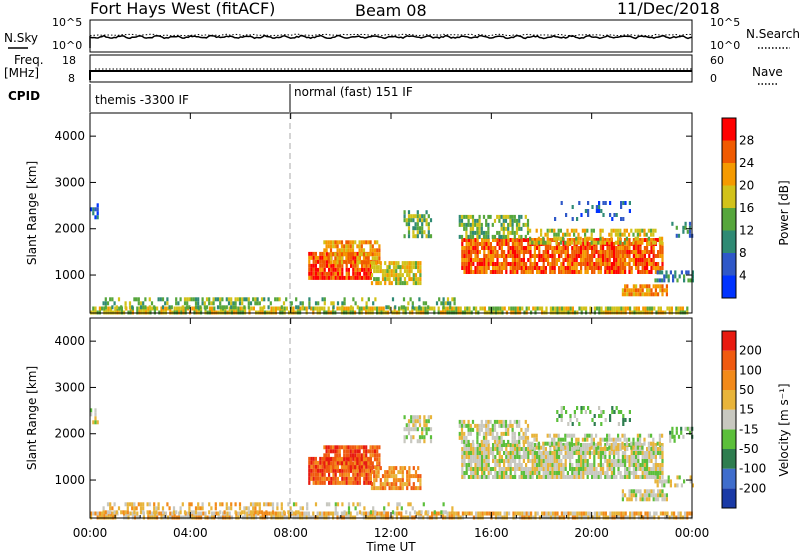  I want to click on colorbar-frame, so click(729, 208).